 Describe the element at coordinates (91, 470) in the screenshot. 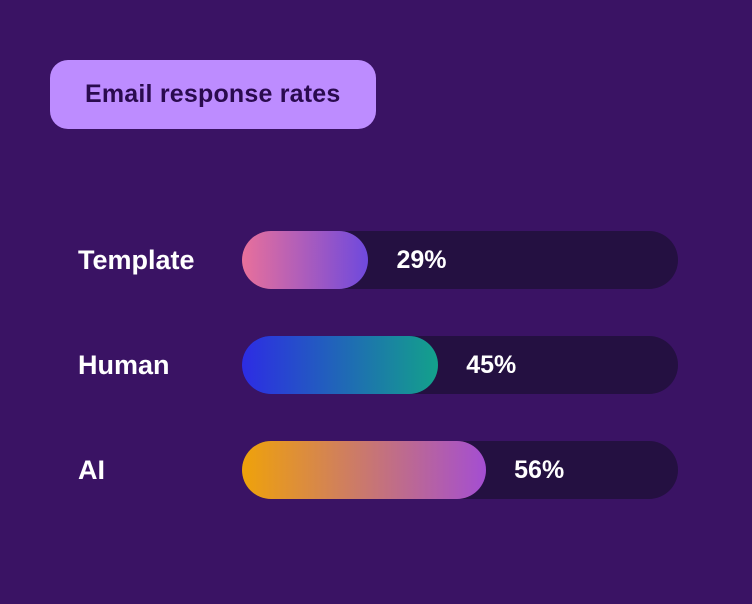

I see `category-label: AI` at that location.